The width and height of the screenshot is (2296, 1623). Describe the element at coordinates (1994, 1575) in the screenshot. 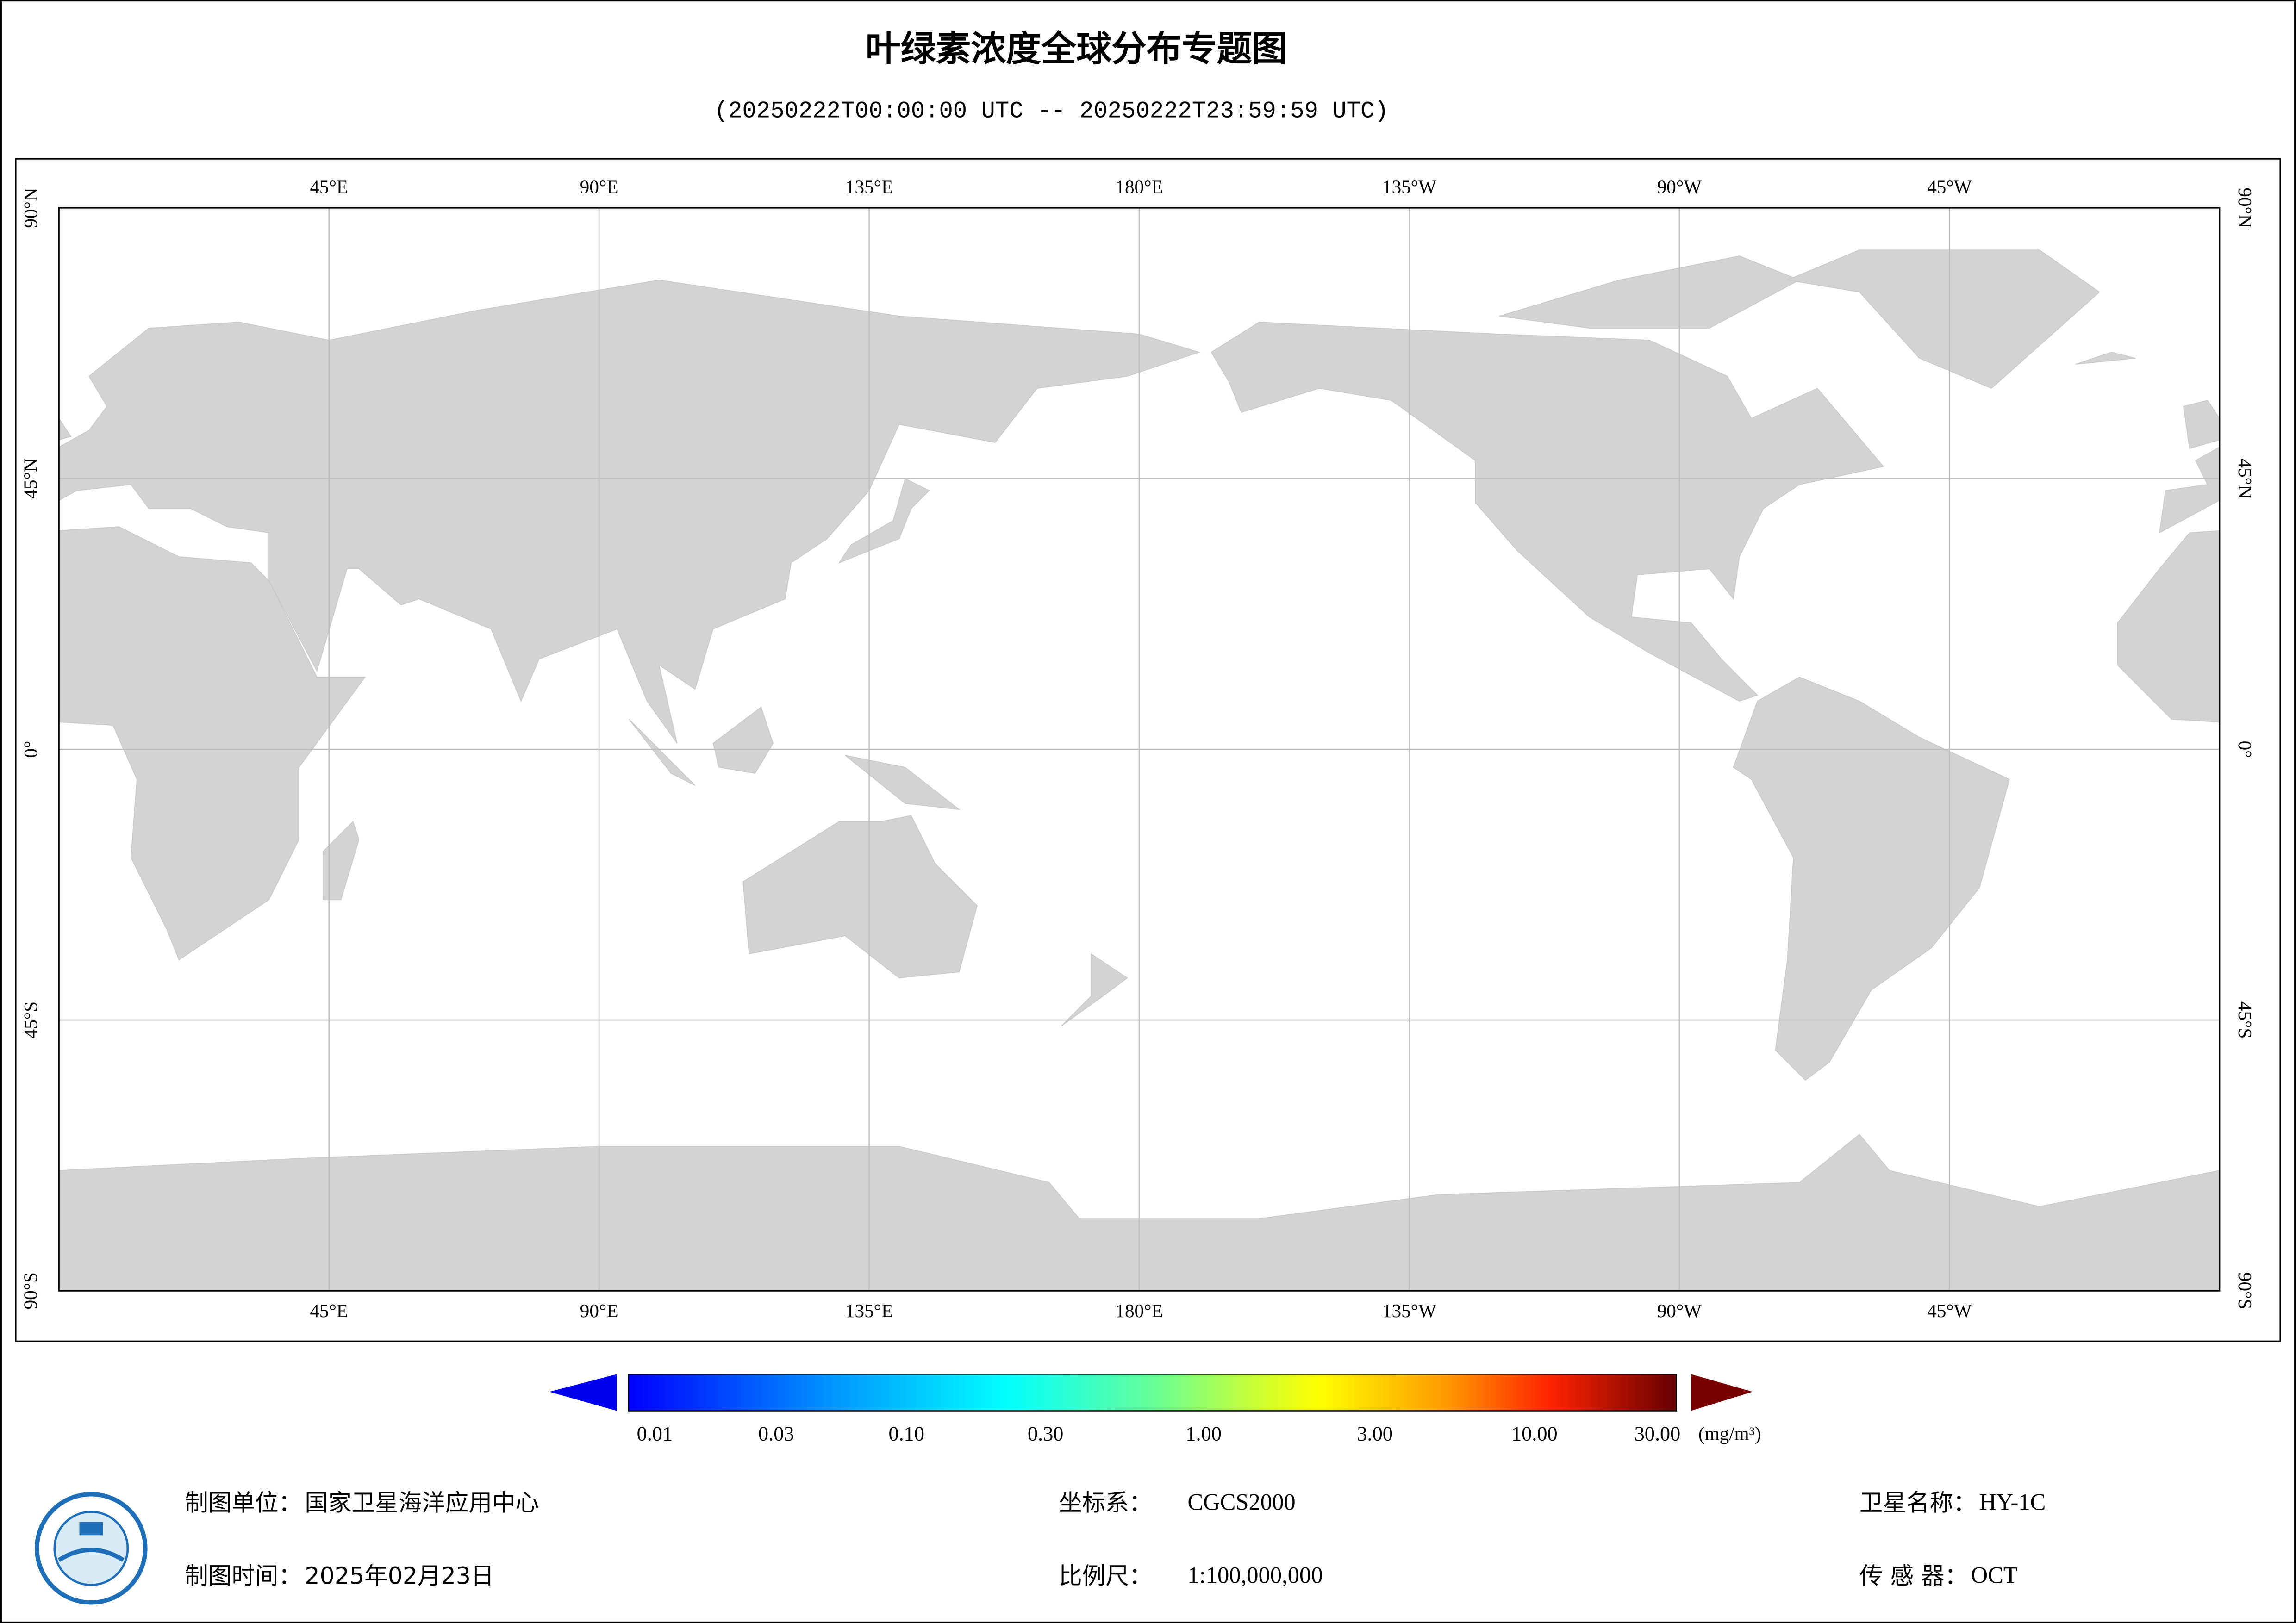

I see `footer-value: OCT` at that location.